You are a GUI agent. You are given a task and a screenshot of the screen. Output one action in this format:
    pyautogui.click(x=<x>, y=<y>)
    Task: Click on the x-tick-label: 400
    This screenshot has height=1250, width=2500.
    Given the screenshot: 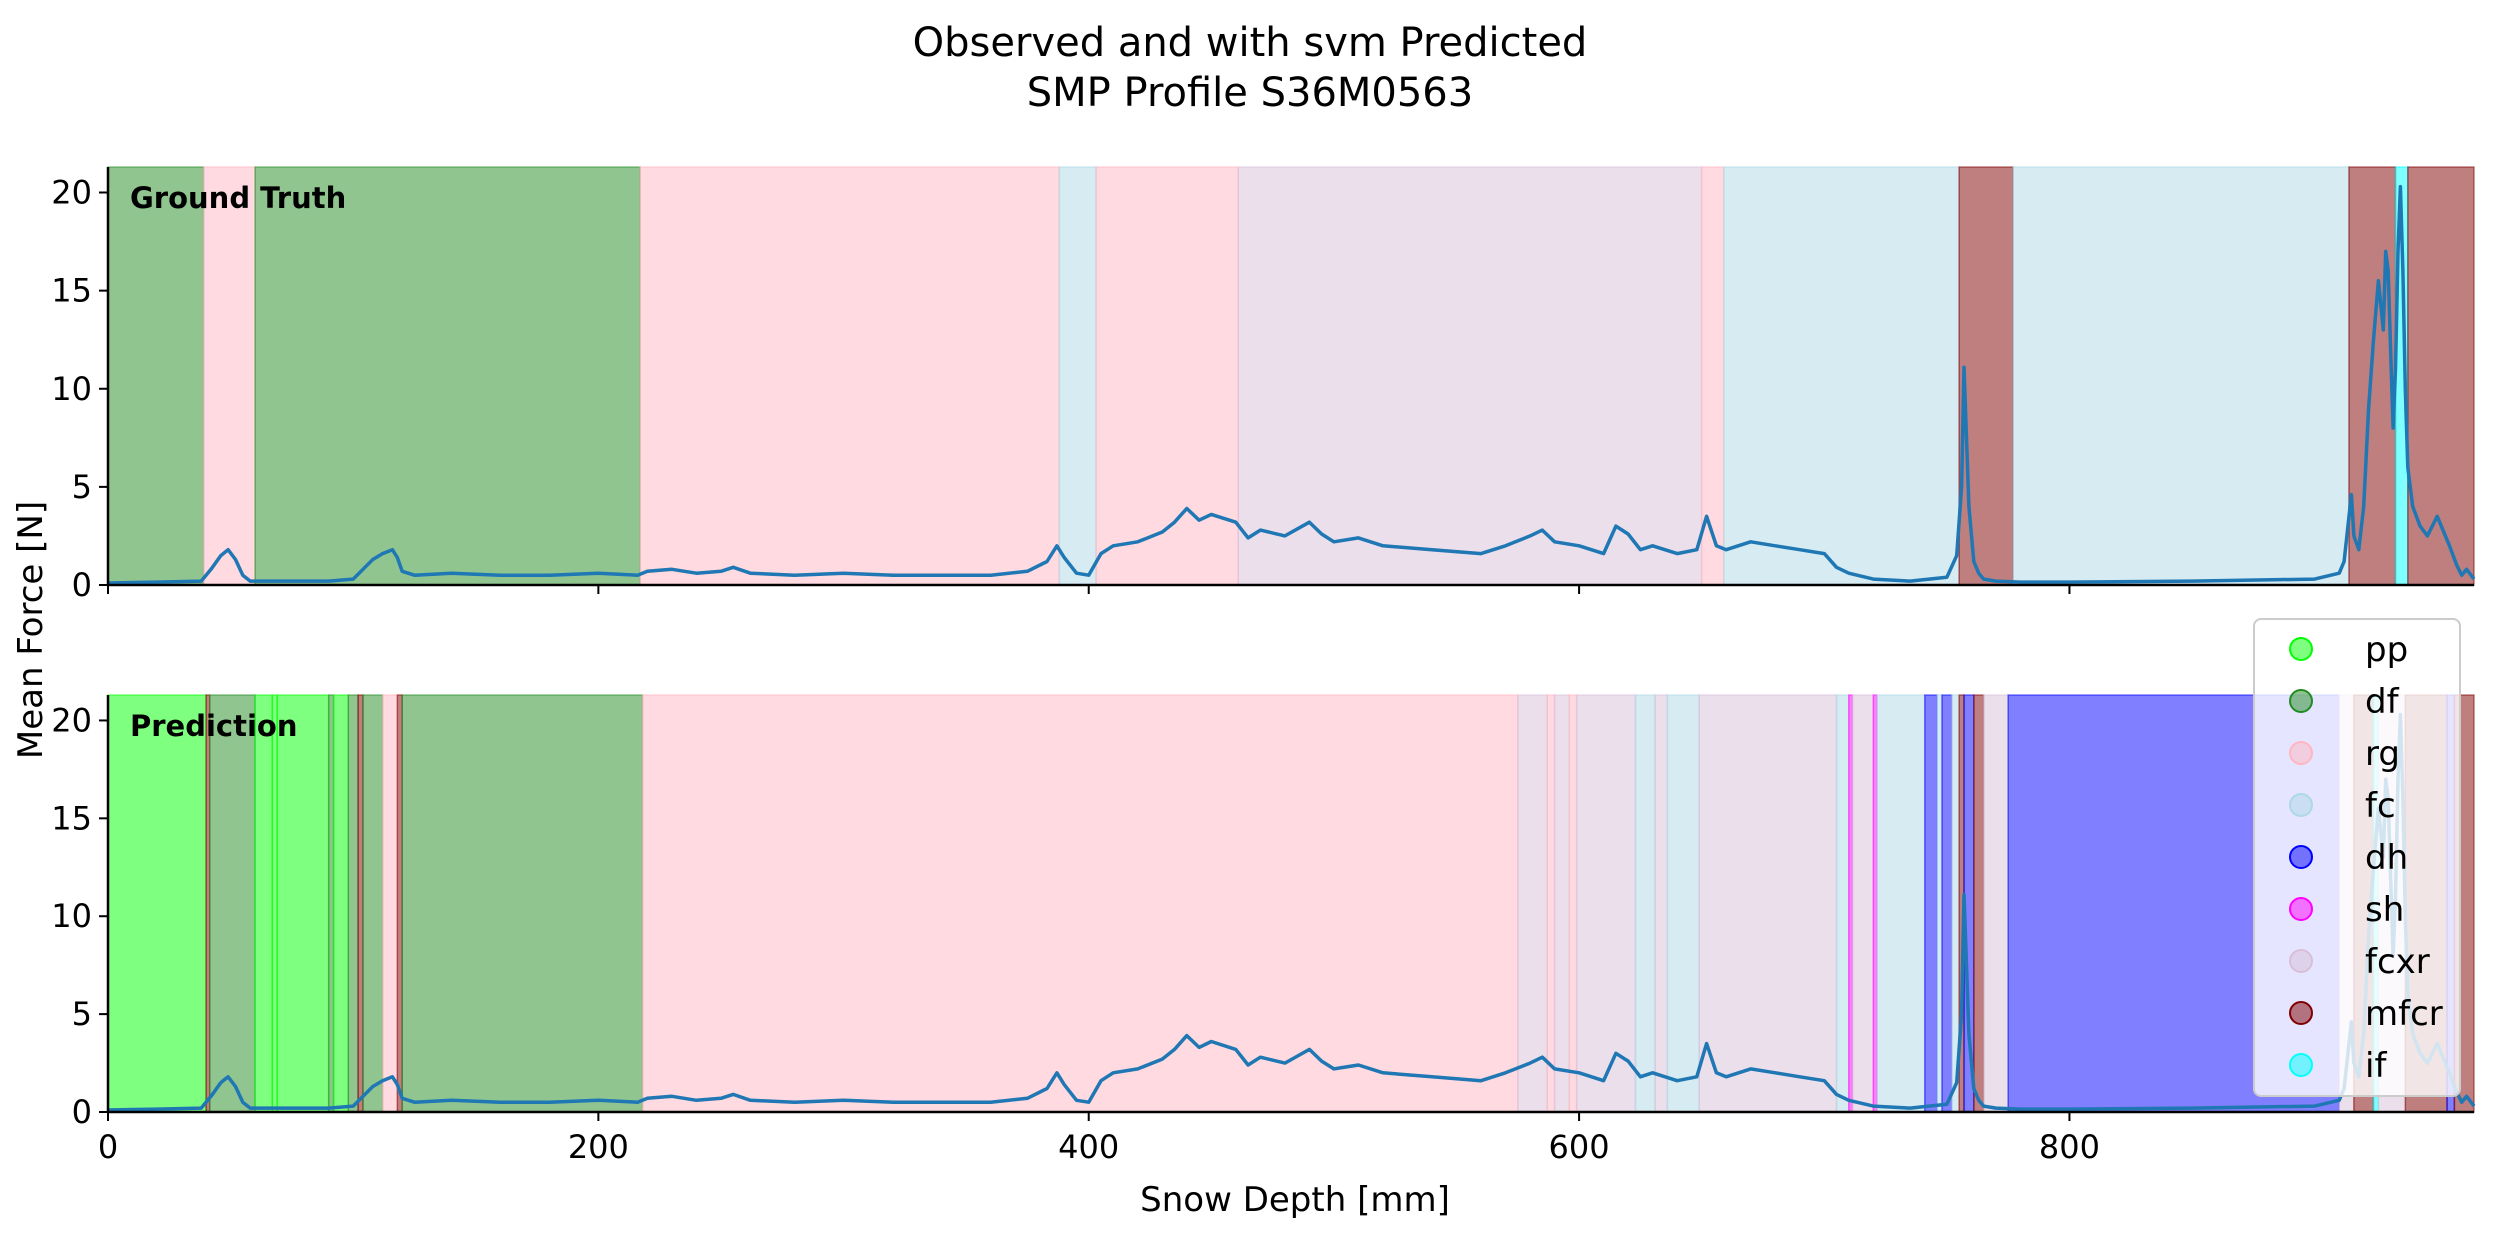 What is the action you would take?
    pyautogui.click(x=1088, y=1147)
    